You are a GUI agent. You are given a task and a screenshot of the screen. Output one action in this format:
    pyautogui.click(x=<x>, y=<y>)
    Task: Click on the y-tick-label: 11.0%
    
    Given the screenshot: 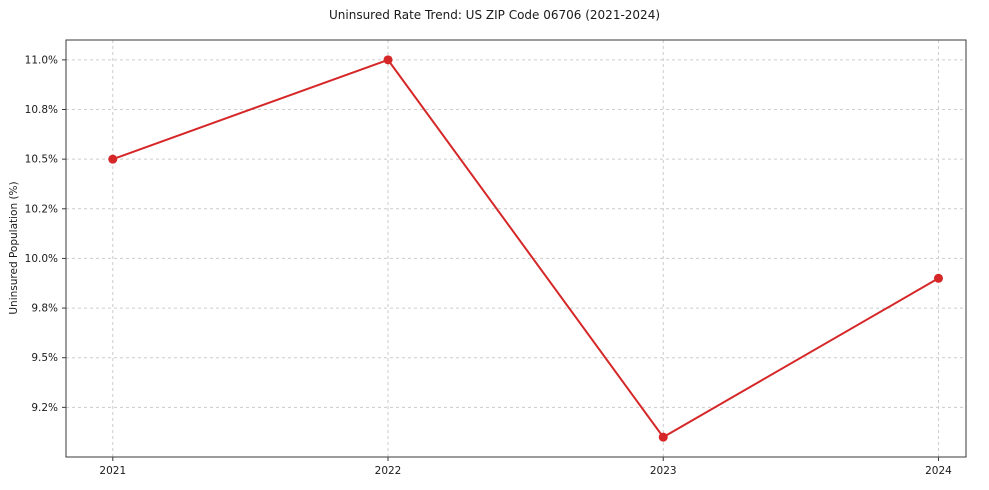 What is the action you would take?
    pyautogui.click(x=41, y=60)
    